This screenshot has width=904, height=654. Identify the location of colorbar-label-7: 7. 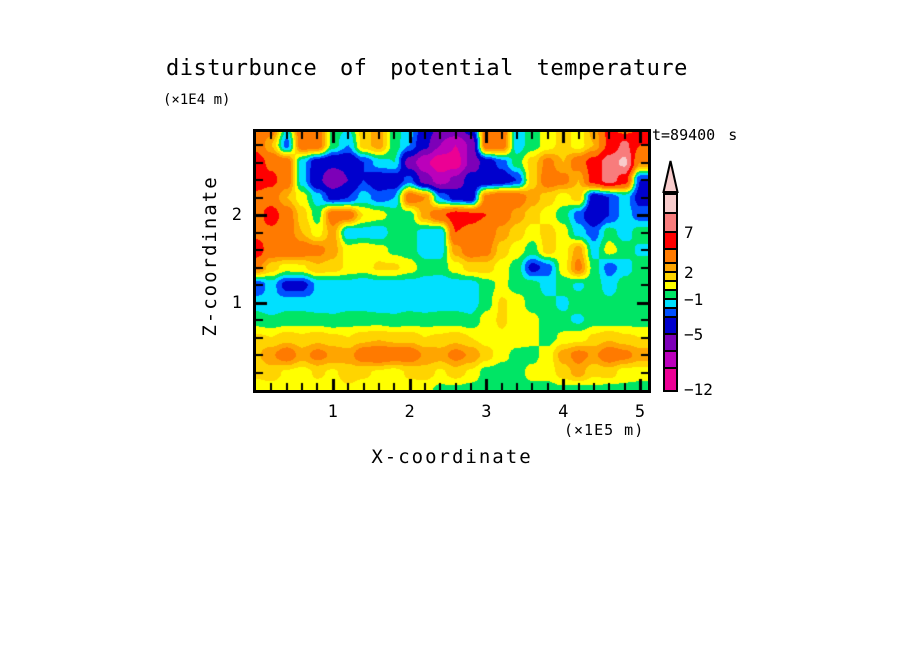
(689, 232).